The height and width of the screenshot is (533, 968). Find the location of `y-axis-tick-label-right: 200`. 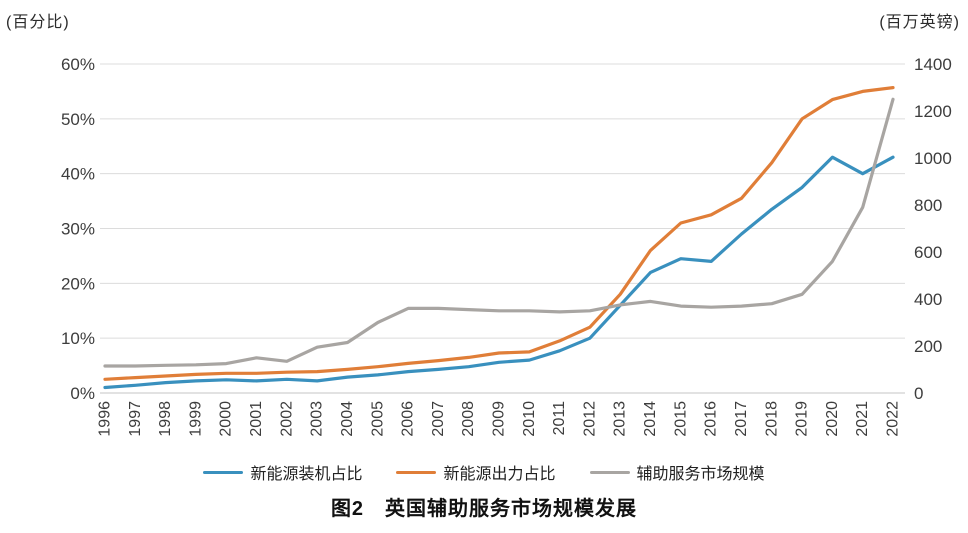

y-axis-tick-label-right: 200 is located at coordinates (928, 346).